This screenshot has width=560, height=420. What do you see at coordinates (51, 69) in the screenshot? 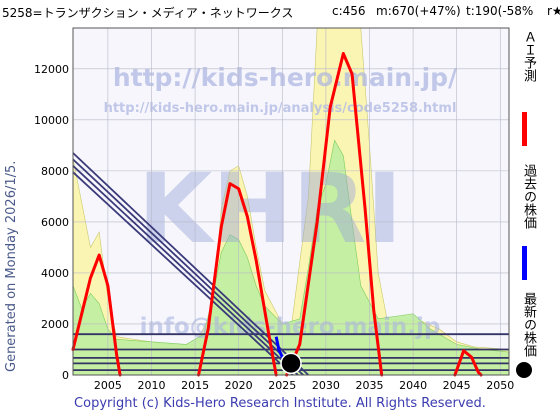
I see `y-tick-label-12000: 12000` at bounding box center [51, 69].